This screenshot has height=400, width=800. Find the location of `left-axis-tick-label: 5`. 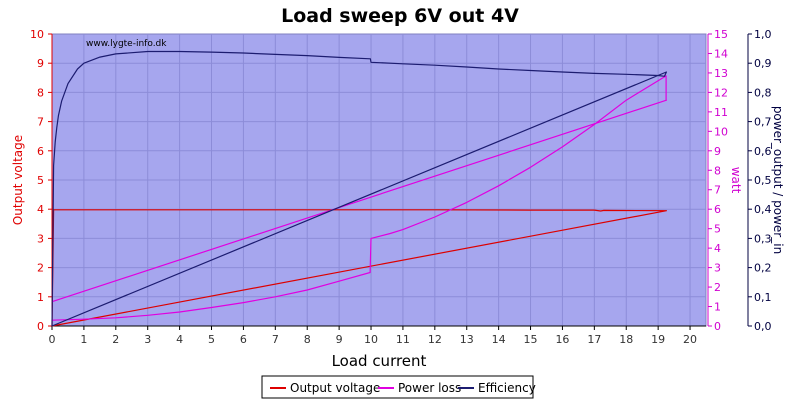

left-axis-tick-label: 5 is located at coordinates (40, 180).